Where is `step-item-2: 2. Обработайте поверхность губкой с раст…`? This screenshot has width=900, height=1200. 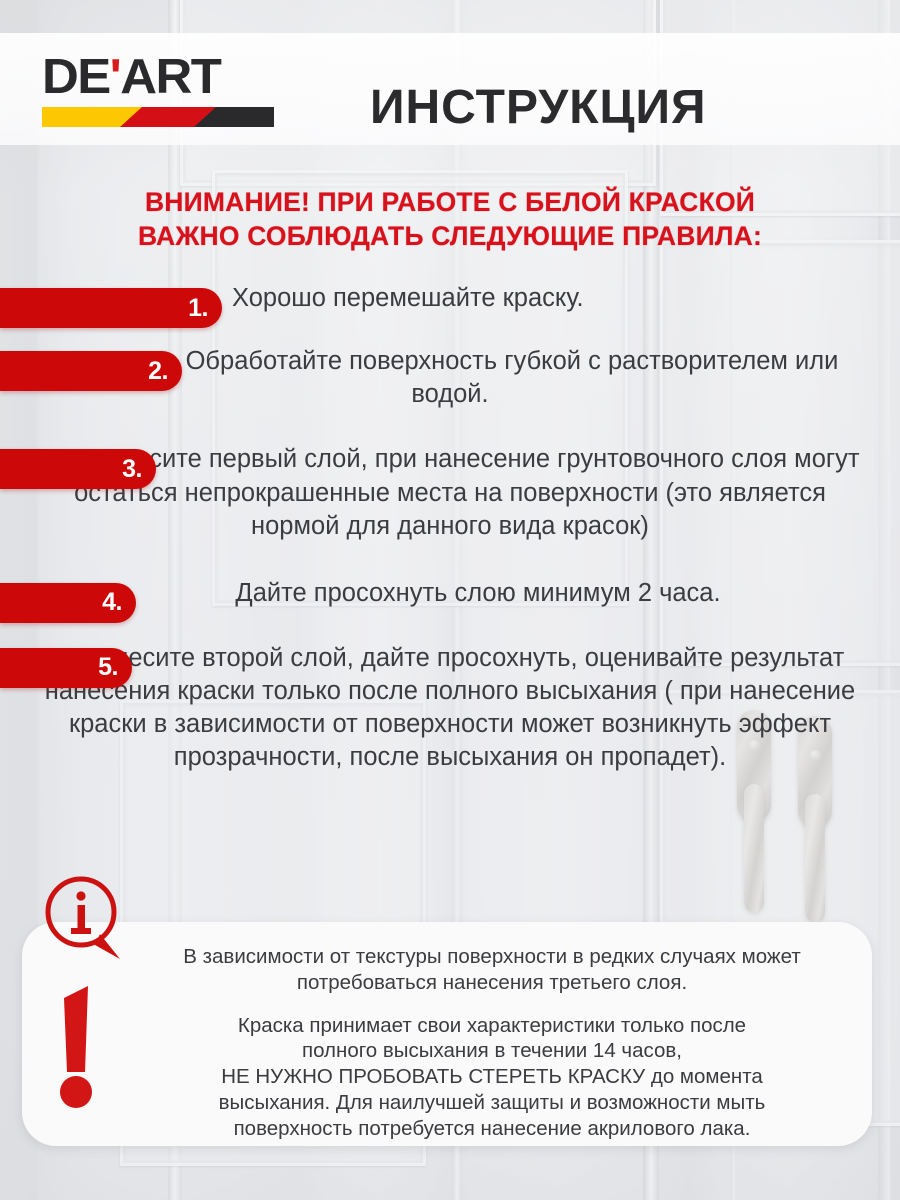
step-item-2: 2. Обработайте поверхность губкой с раст… is located at coordinates (450, 378).